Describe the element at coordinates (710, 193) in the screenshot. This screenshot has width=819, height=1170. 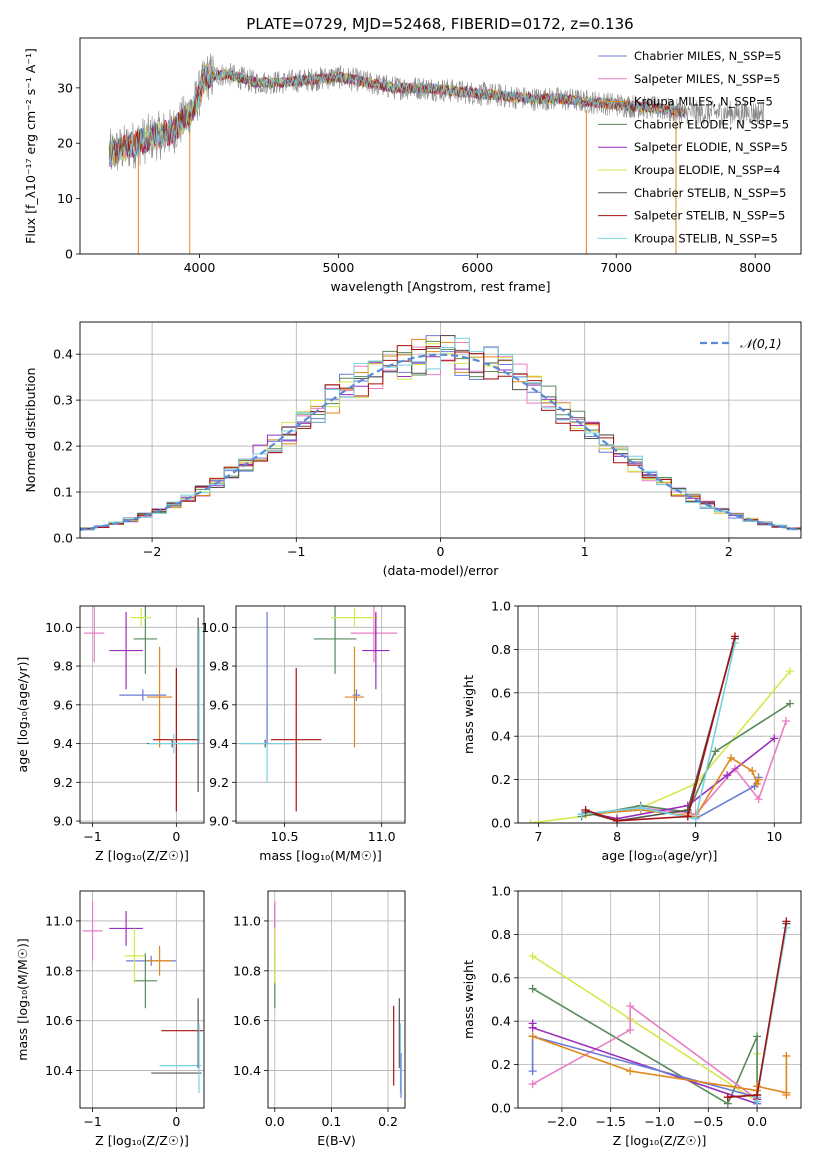
I see `legend-label: Chabrier STELIB, N_SSP=5` at that location.